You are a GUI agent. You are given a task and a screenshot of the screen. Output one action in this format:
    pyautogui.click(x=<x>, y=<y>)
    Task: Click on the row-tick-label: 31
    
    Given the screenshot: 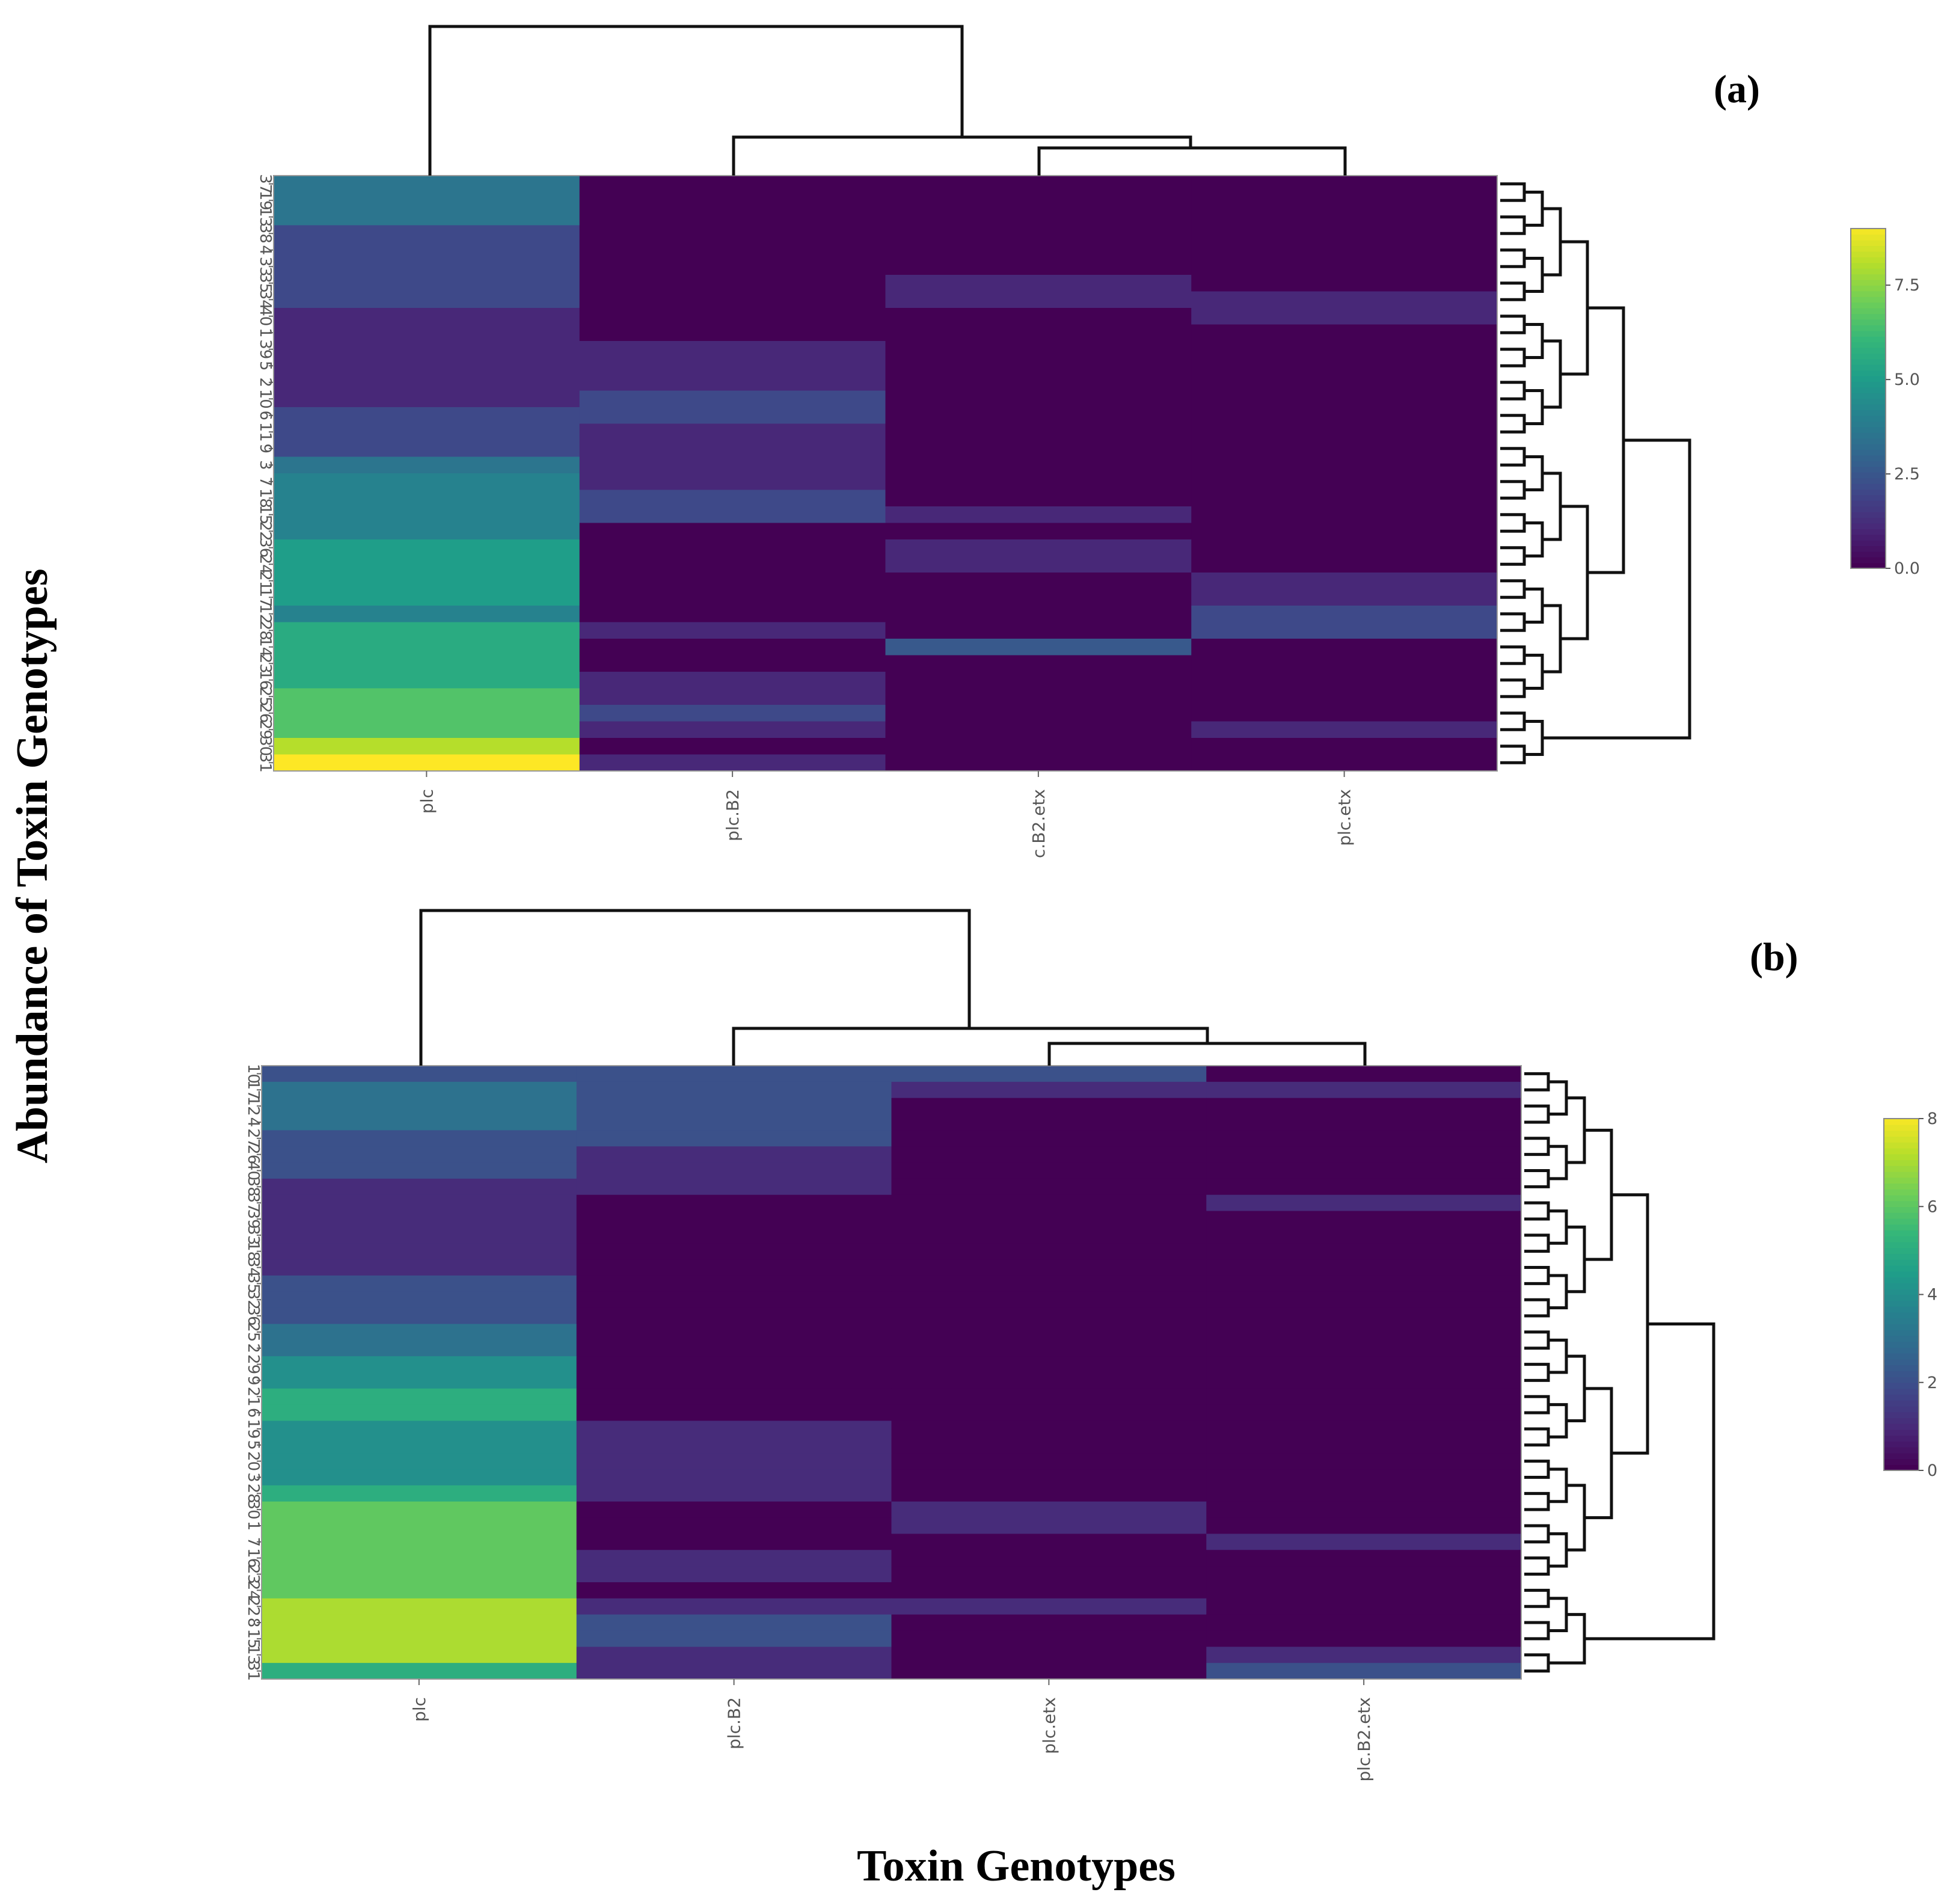 What is the action you would take?
    pyautogui.click(x=265, y=763)
    